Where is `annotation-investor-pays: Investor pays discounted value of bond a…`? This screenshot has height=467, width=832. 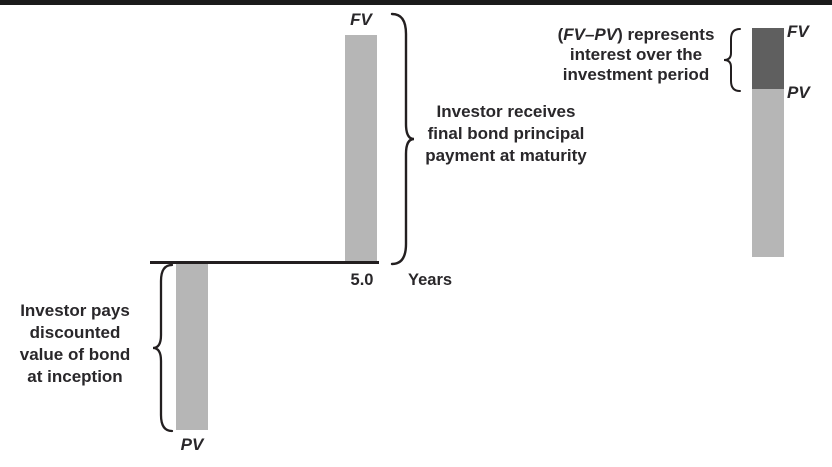 annotation-investor-pays: Investor pays discounted value of bond a… is located at coordinates (75, 343).